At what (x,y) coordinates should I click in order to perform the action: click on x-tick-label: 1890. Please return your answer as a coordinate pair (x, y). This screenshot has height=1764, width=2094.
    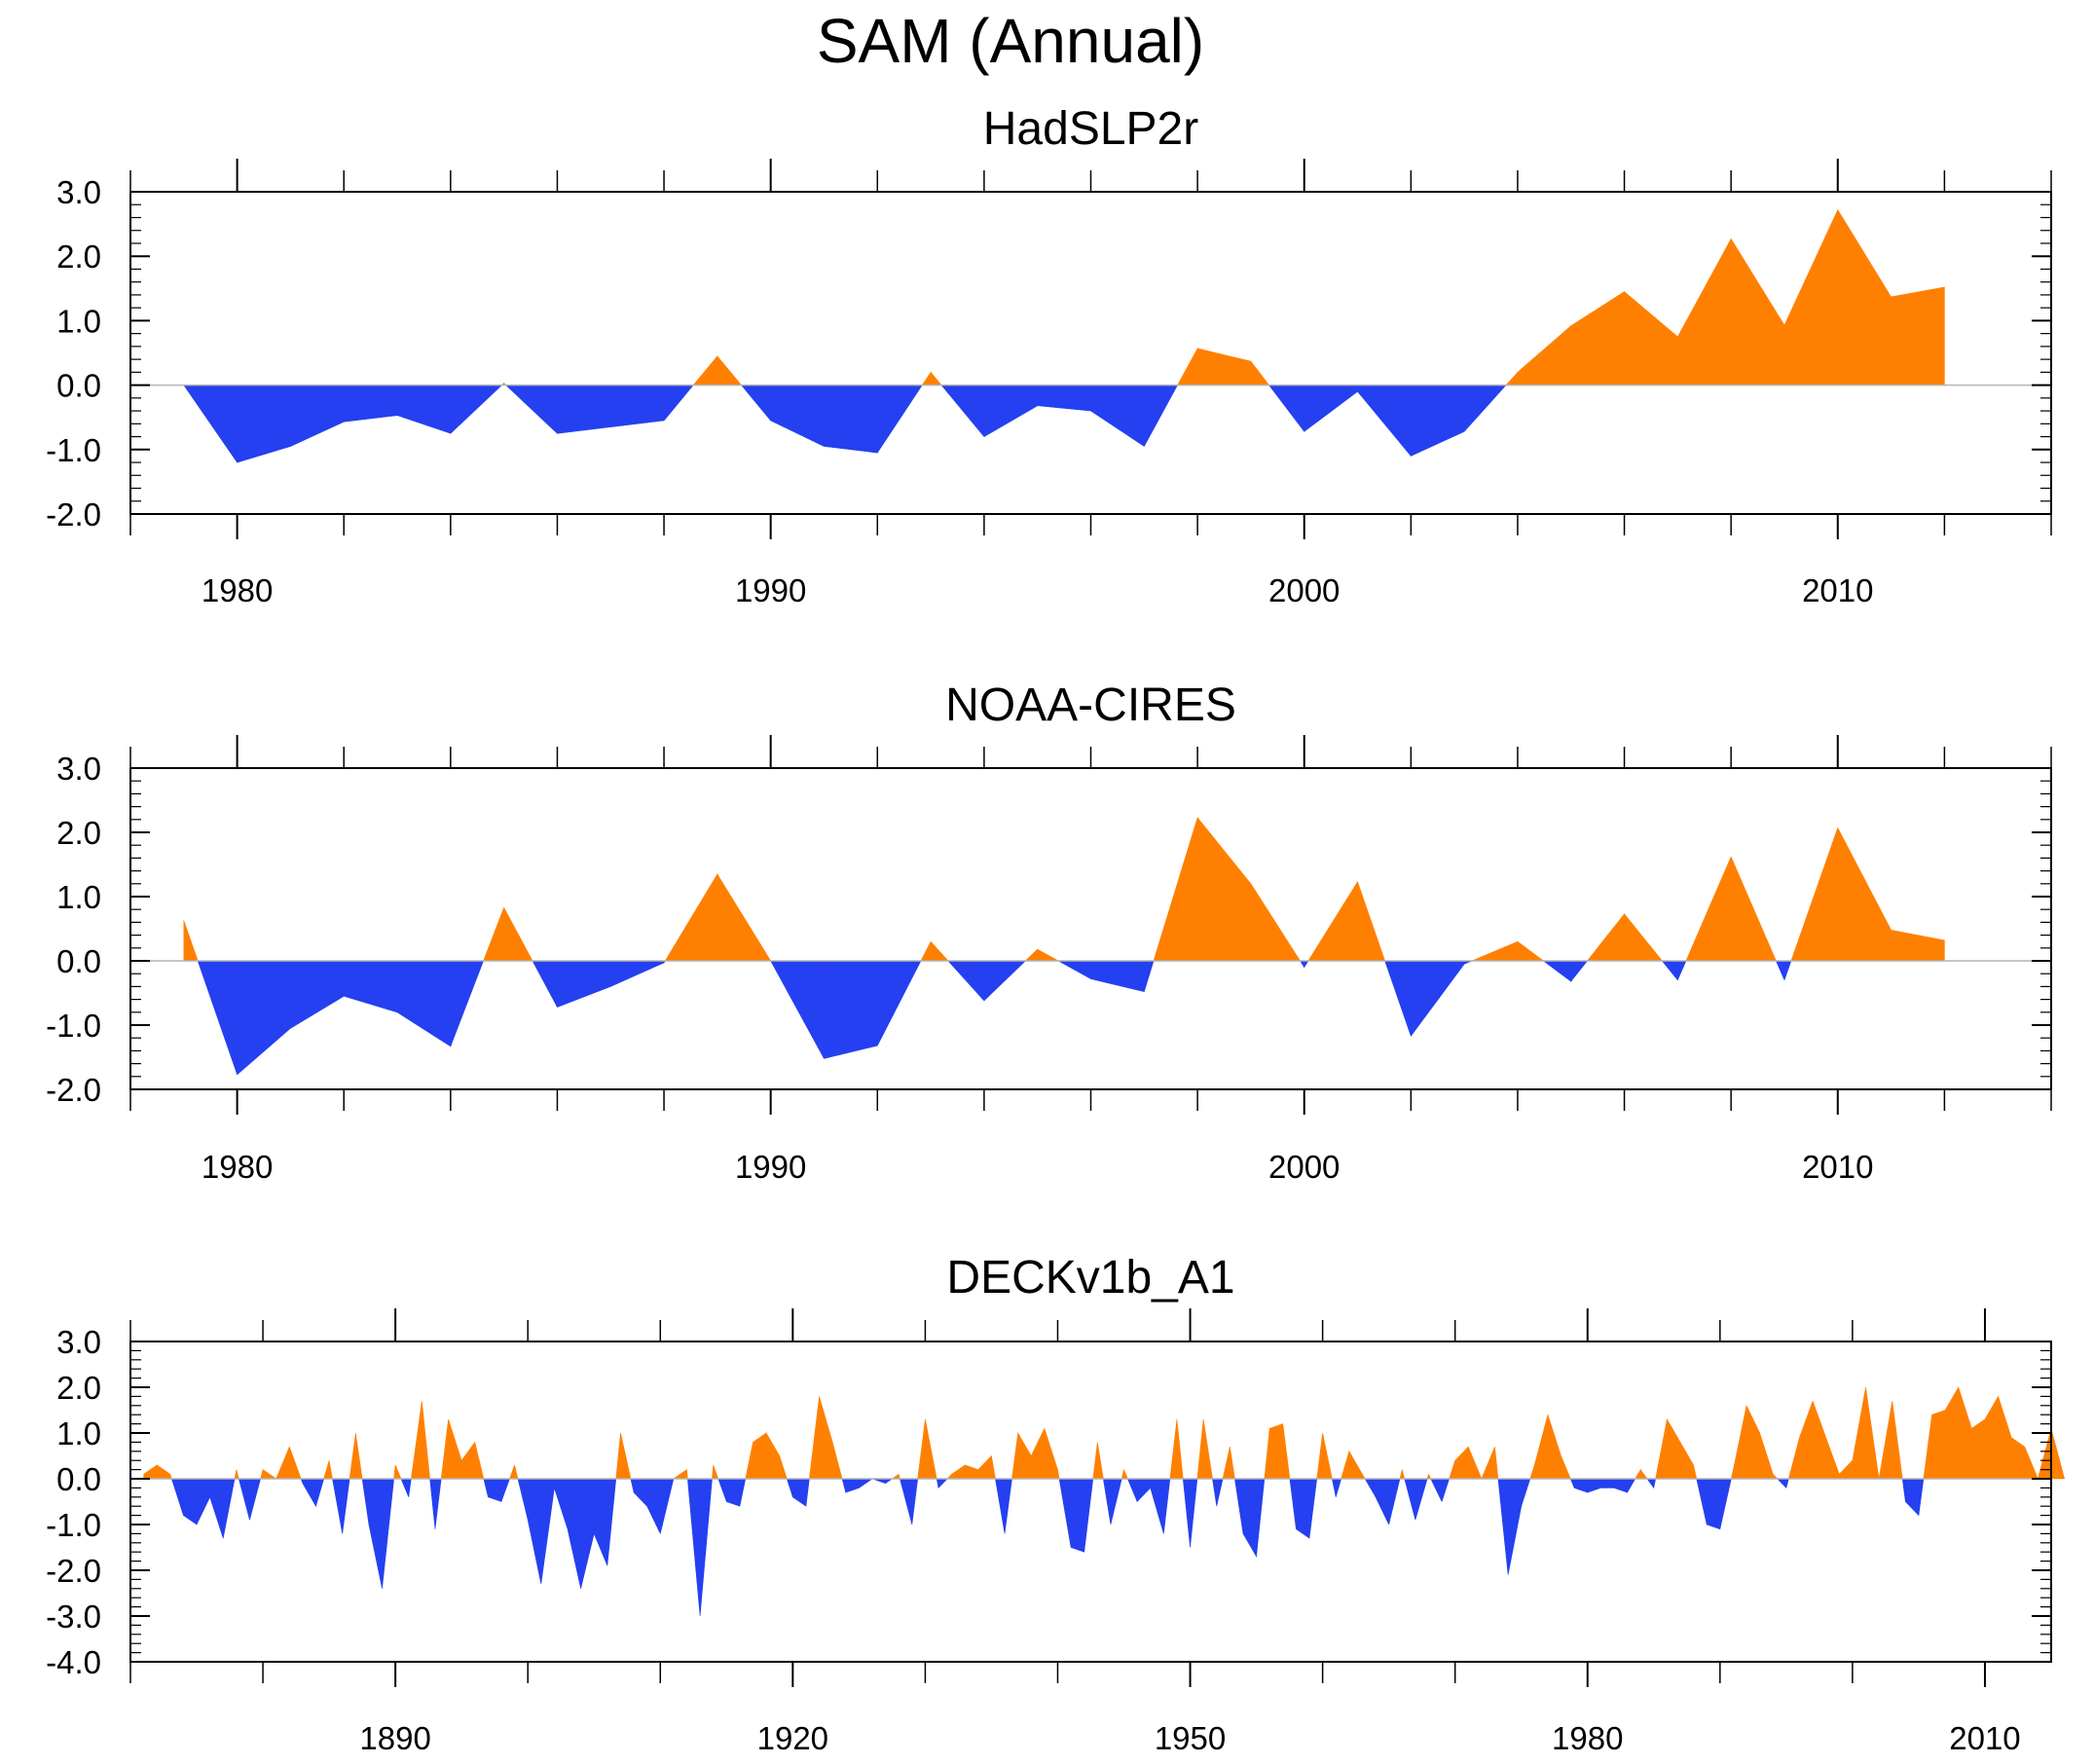
    Looking at the image, I should click on (394, 1738).